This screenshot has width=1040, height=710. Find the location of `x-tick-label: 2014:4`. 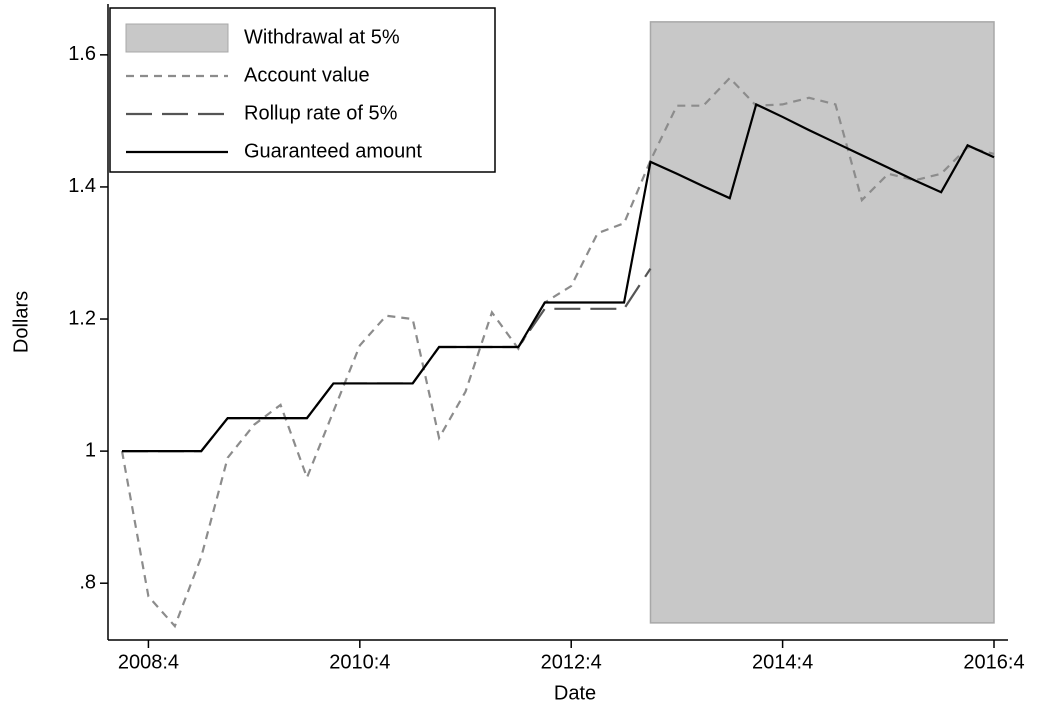

x-tick-label: 2014:4 is located at coordinates (782, 662).